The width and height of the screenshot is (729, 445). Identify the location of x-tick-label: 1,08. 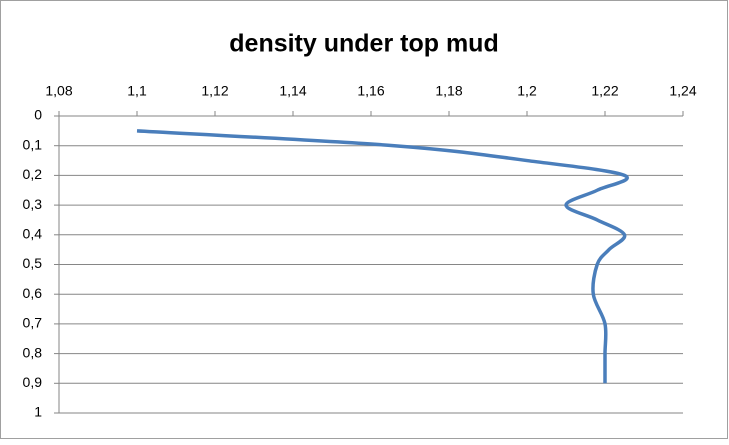
(58, 91).